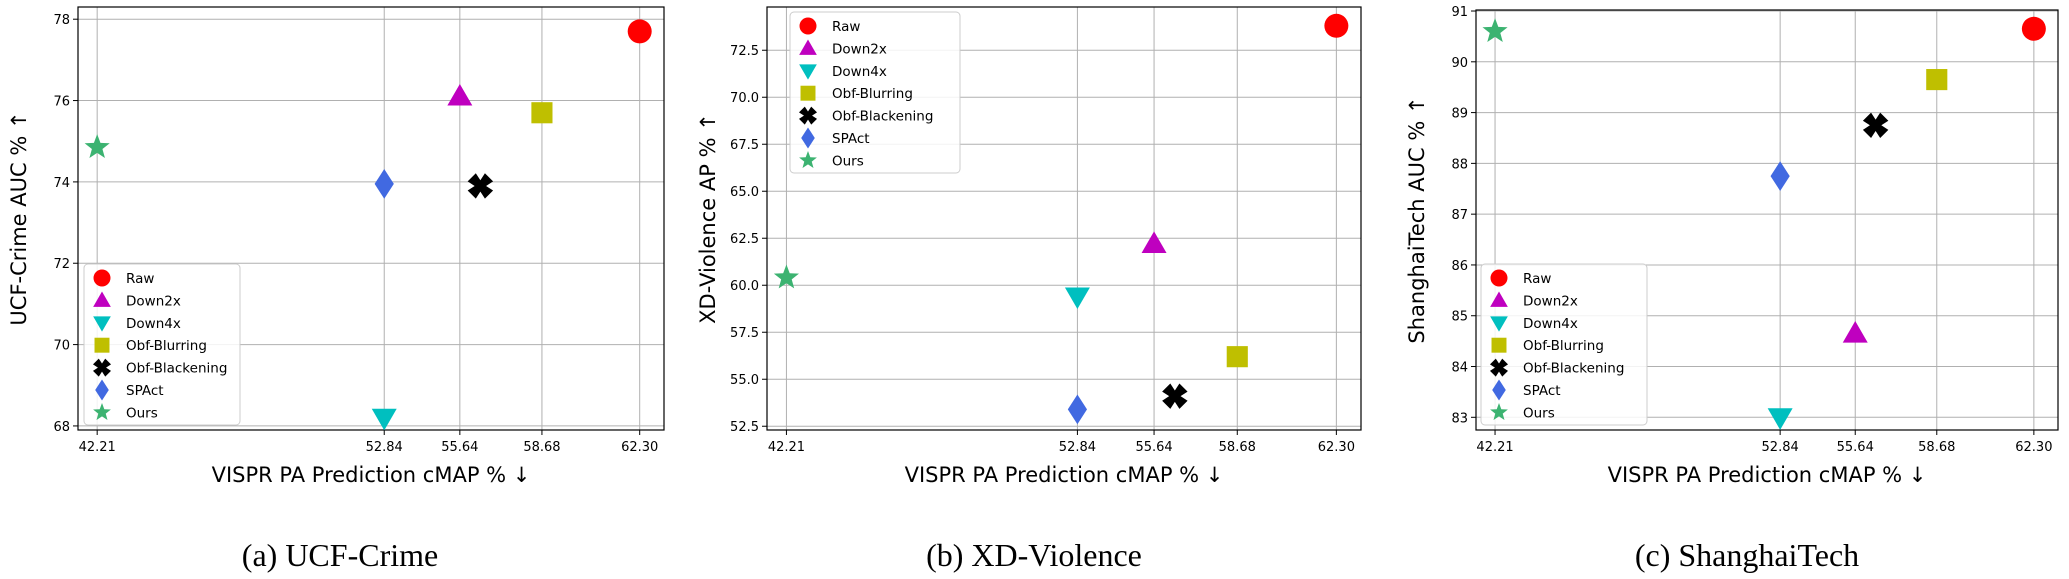 The height and width of the screenshot is (579, 2069). I want to click on subfigure-caption: (a) UCF-Crime, so click(340, 555).